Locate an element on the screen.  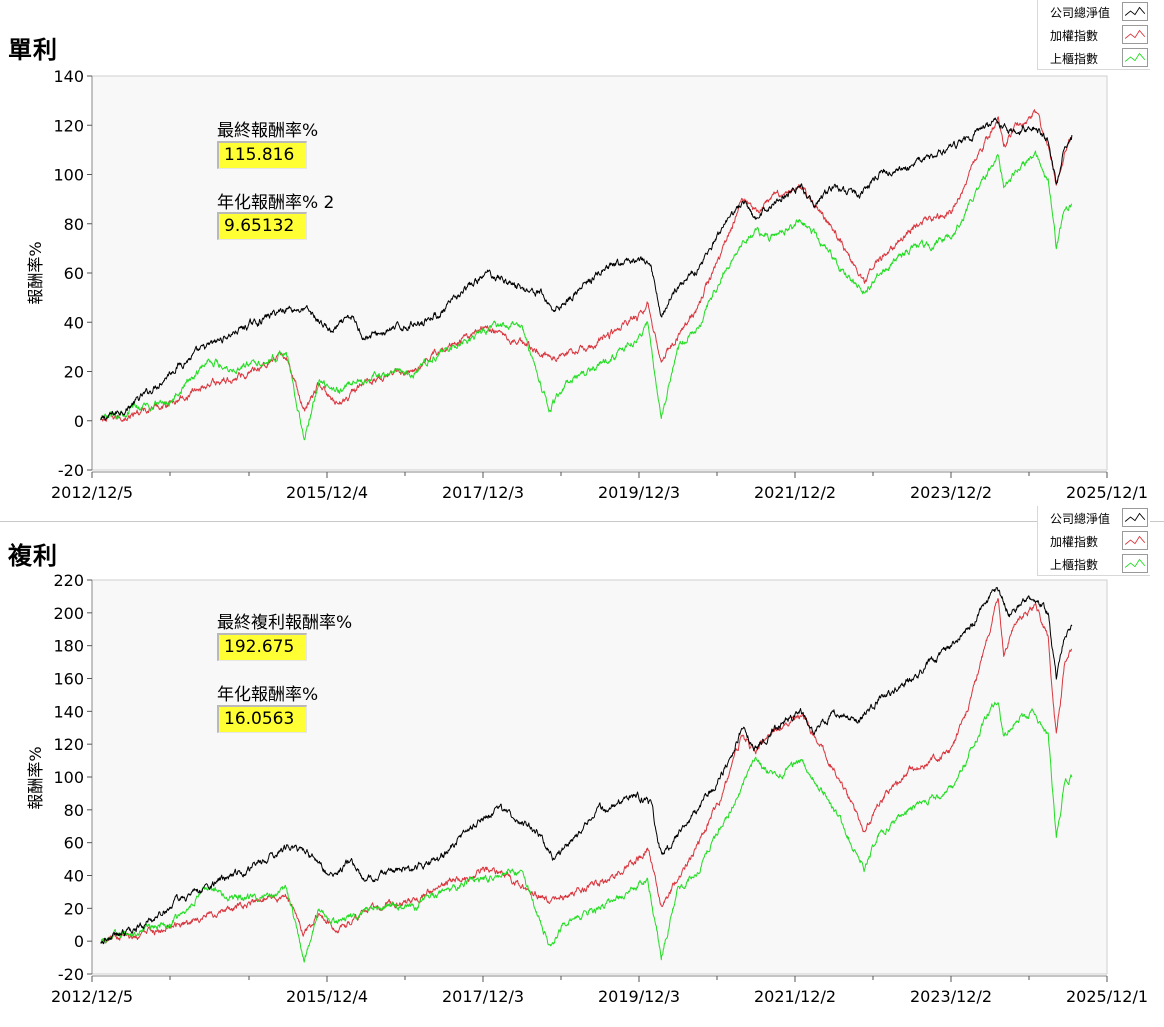
annual-return-value: 9.65132 is located at coordinates (262, 226).